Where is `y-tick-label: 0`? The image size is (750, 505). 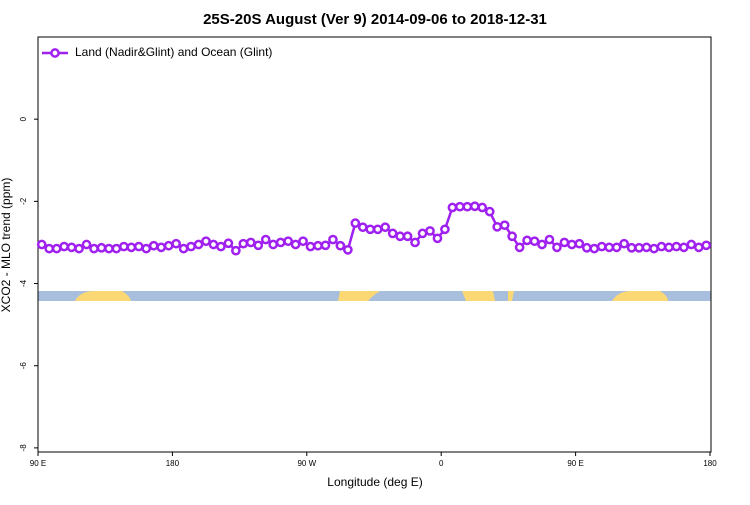
y-tick-label: 0 is located at coordinates (23, 118).